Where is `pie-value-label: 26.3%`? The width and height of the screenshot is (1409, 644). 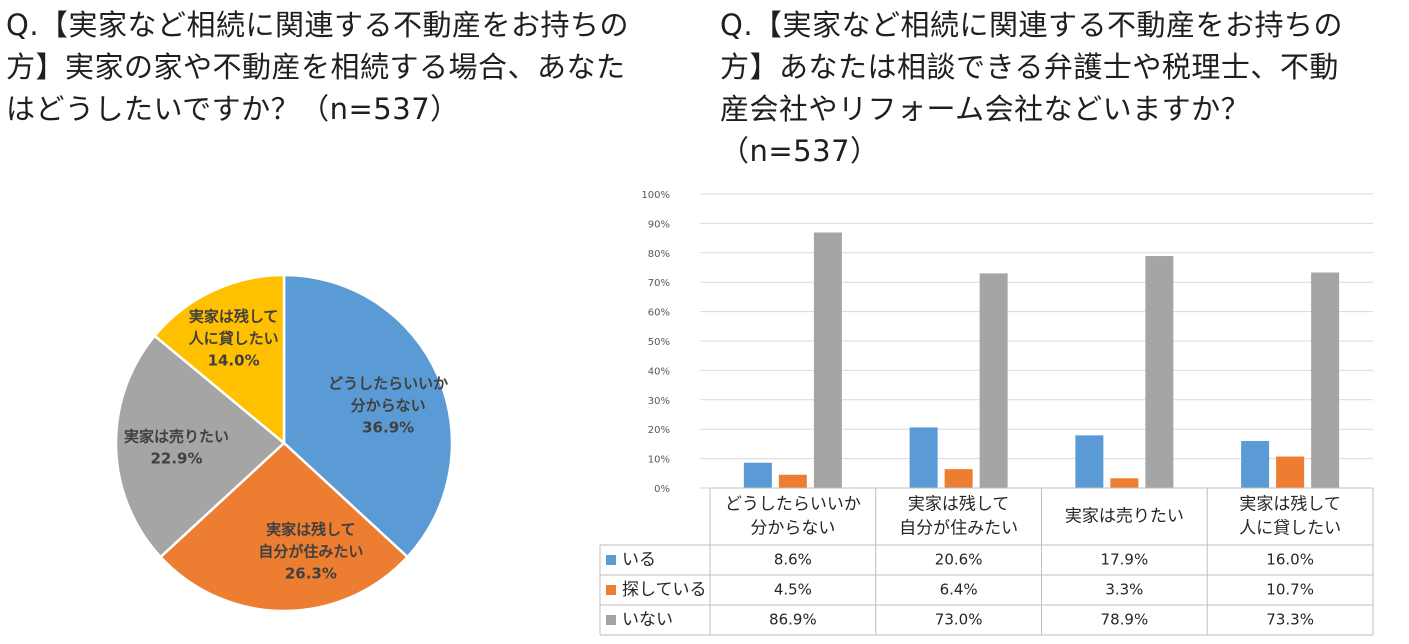
pie-value-label: 26.3% is located at coordinates (311, 574).